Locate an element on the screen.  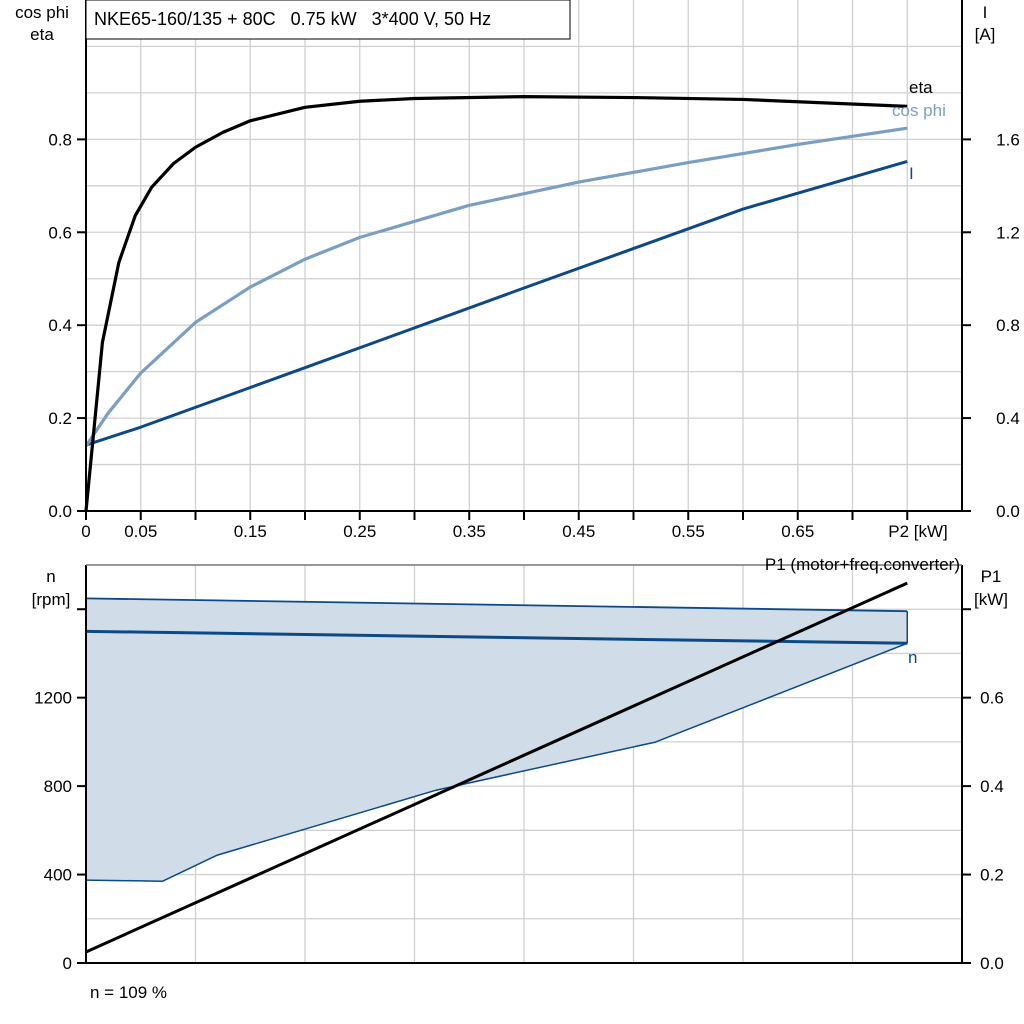
speed-percent-note: n = 109 % is located at coordinates (128, 992).